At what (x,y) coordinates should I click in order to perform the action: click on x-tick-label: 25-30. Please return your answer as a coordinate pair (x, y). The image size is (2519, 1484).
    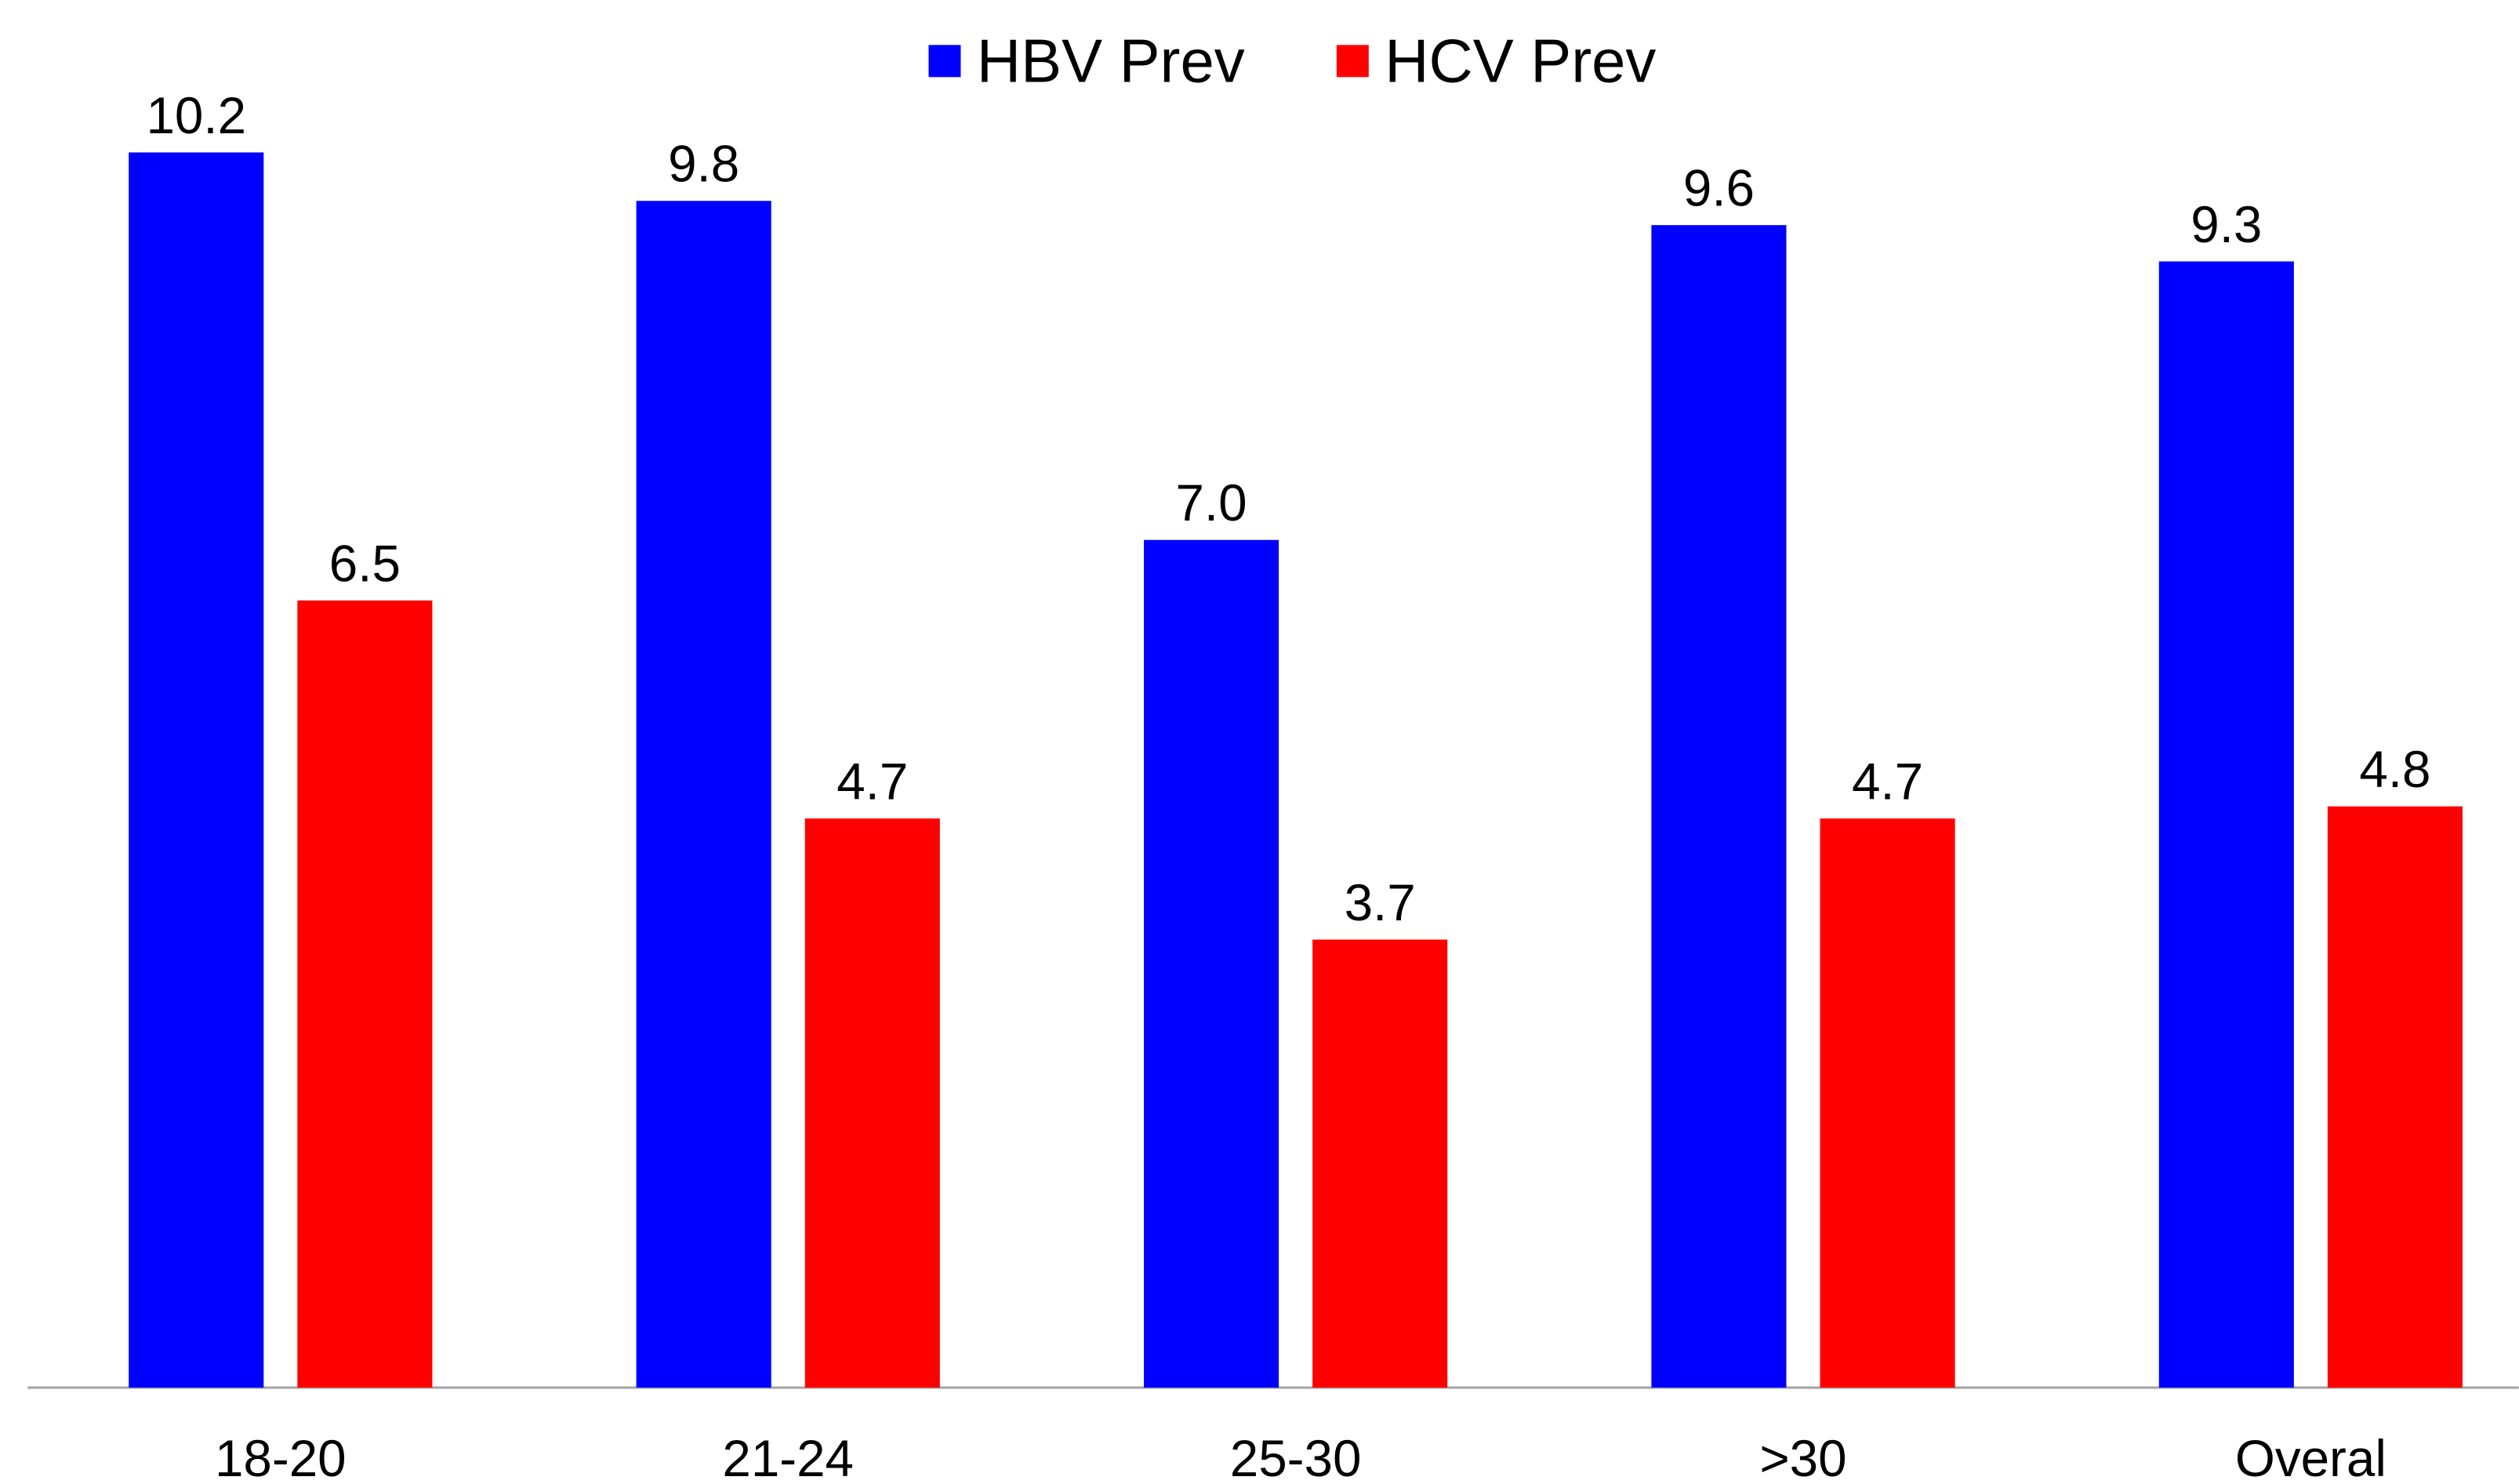
    Looking at the image, I should click on (1296, 1457).